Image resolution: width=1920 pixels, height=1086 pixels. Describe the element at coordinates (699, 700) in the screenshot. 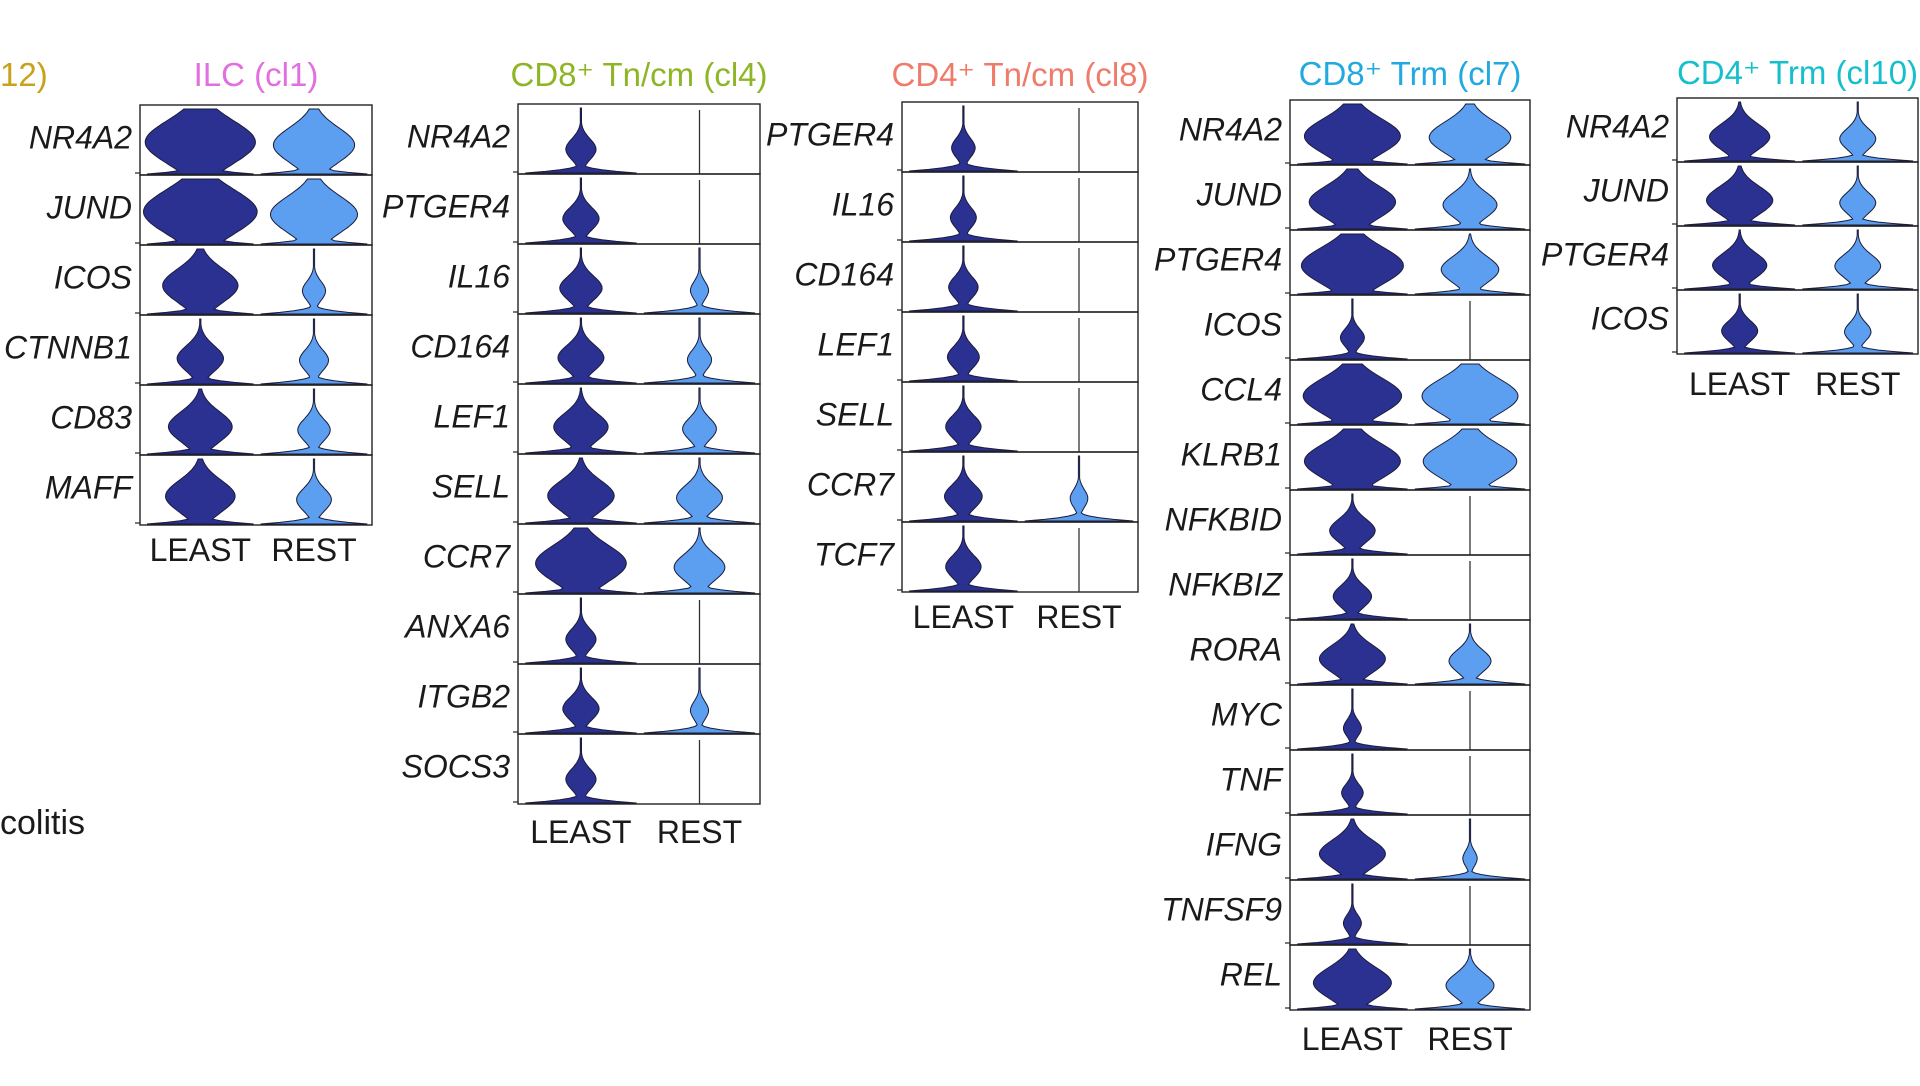

I see `violin-rest-itgb2` at that location.